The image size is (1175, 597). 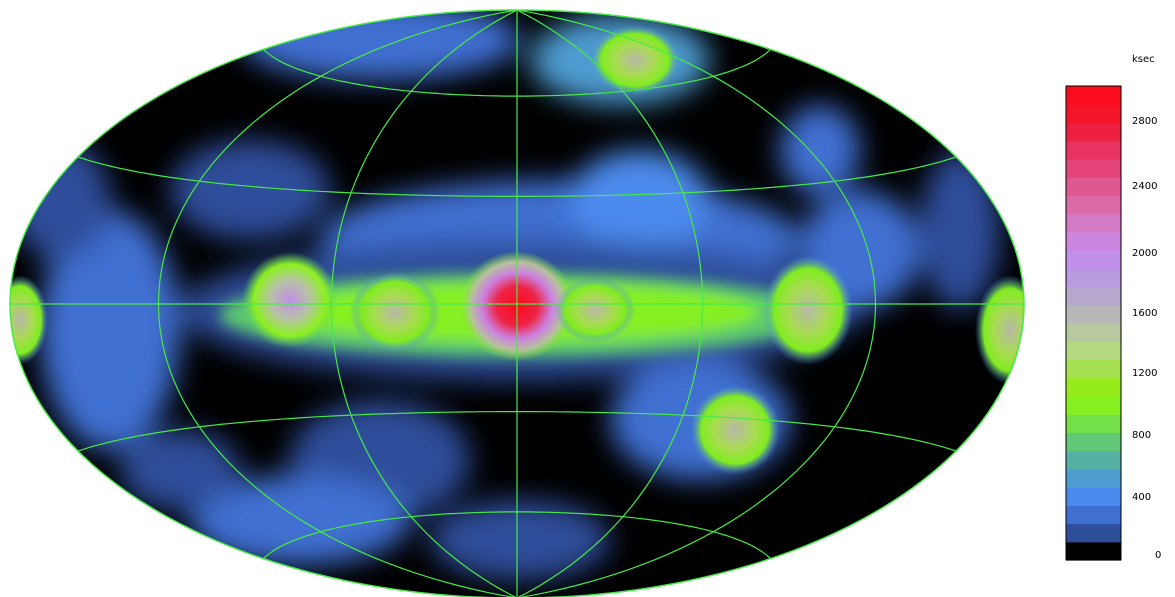 What do you see at coordinates (1145, 373) in the screenshot?
I see `colorbar-tick-label: 1200` at bounding box center [1145, 373].